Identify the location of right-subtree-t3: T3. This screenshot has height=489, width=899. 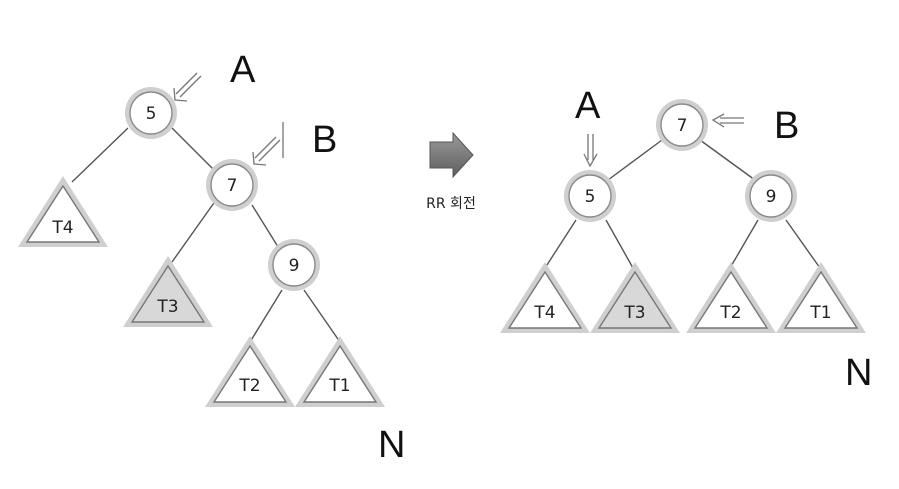
(635, 297).